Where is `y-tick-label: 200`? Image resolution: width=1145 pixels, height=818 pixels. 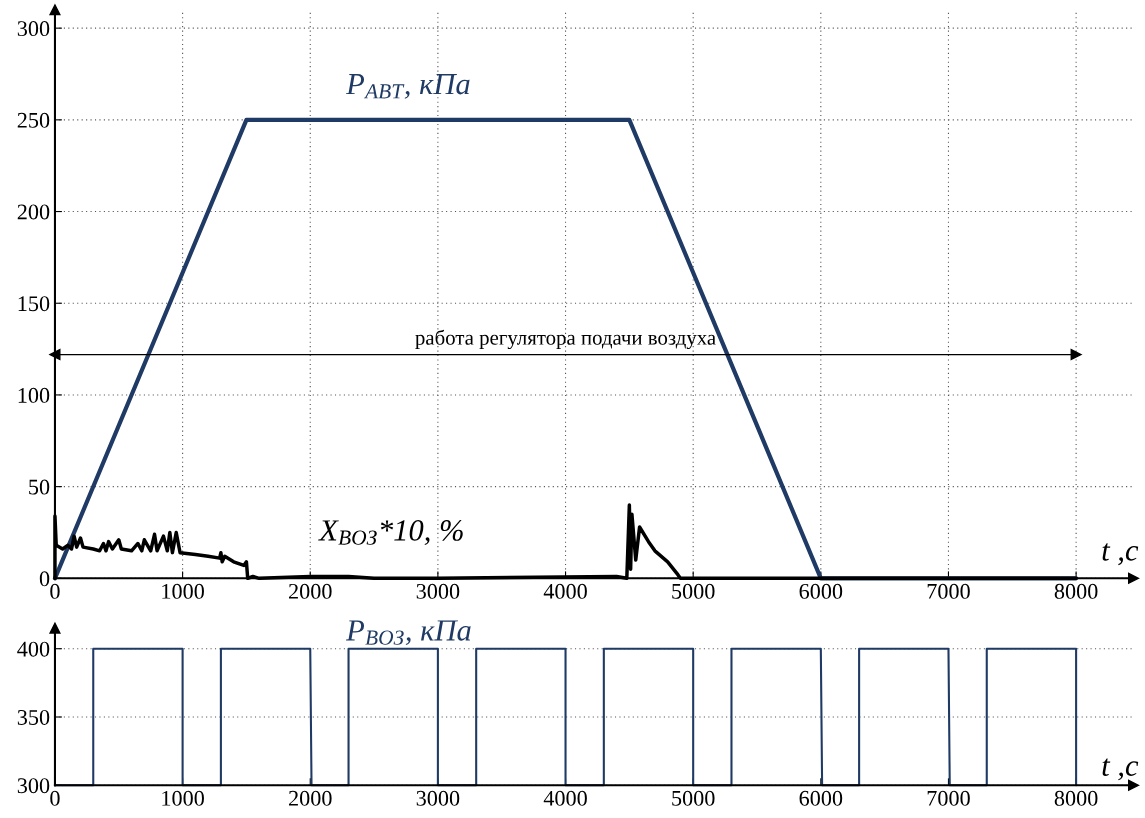
y-tick-label: 200 is located at coordinates (33, 212).